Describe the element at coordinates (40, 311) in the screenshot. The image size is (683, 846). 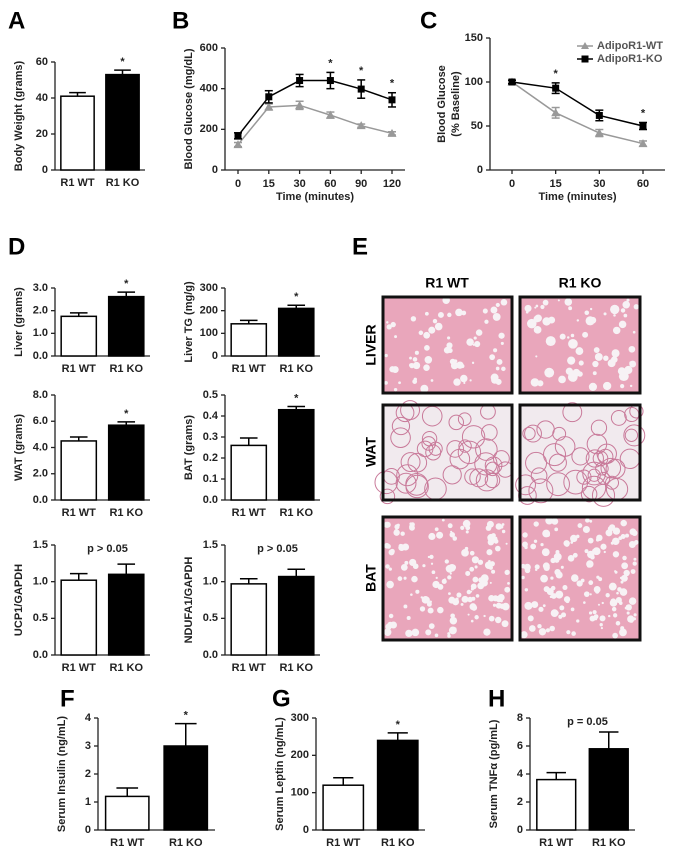
I see `y-tick-label: 2.0` at that location.